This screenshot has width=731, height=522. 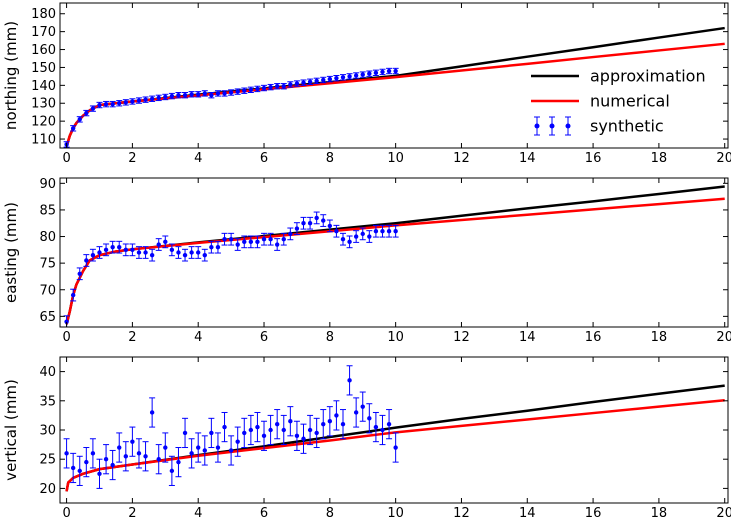 What do you see at coordinates (330, 158) in the screenshot?
I see `northing-xtick-label: 8` at bounding box center [330, 158].